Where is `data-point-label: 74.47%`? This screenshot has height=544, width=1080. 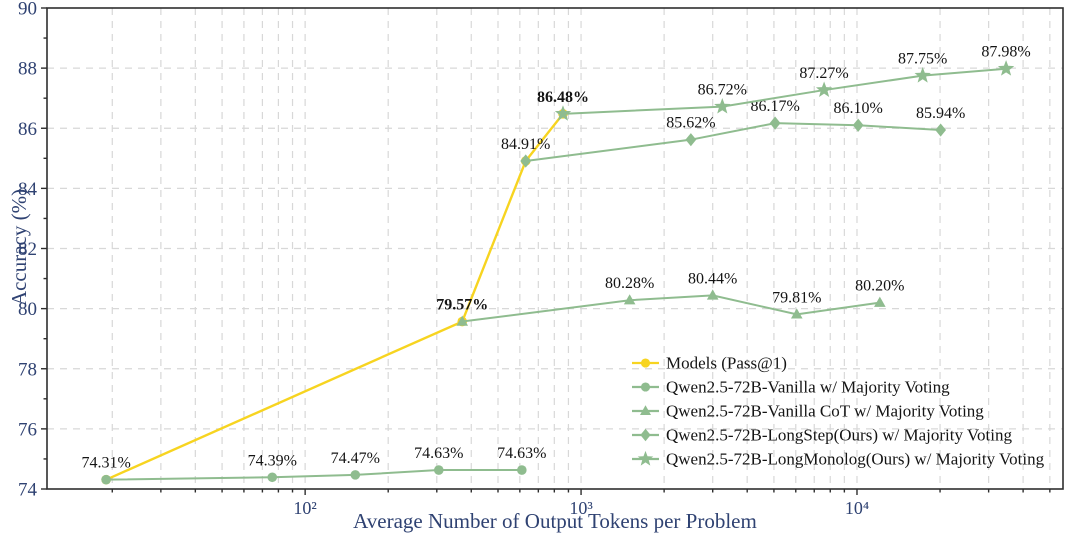 data-point-label: 74.47% is located at coordinates (355, 458).